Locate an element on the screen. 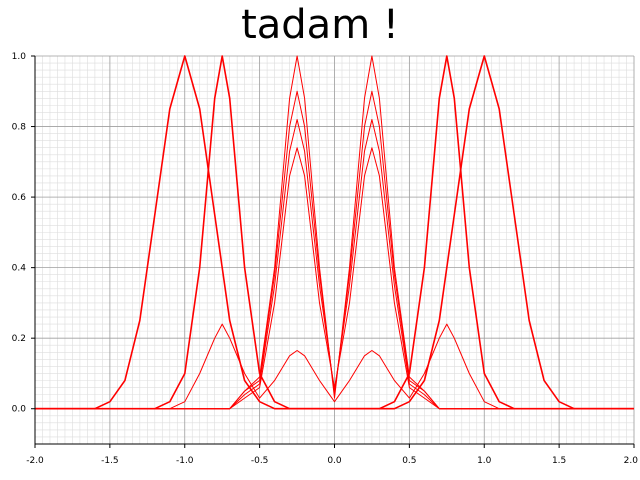 This screenshot has height=480, width=640. y-tick-label: 0.6 is located at coordinates (19, 198).